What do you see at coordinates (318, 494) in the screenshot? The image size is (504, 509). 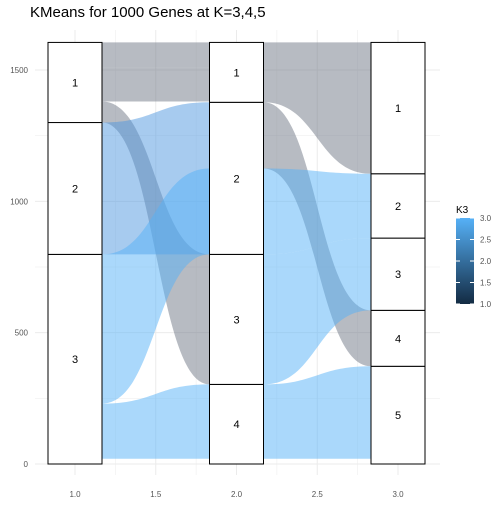 I see `x-tick-label: 2.5` at bounding box center [318, 494].